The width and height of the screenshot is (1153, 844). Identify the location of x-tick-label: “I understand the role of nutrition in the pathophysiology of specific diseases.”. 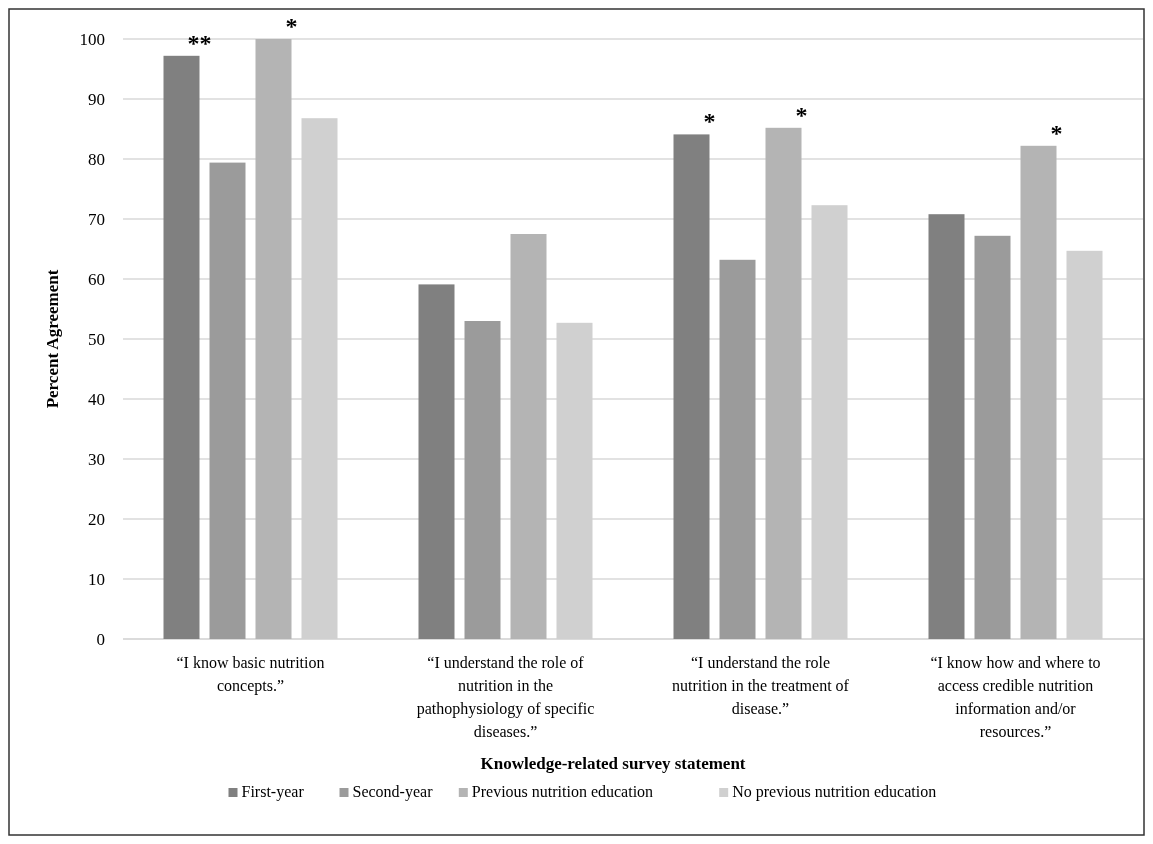
(505, 697).